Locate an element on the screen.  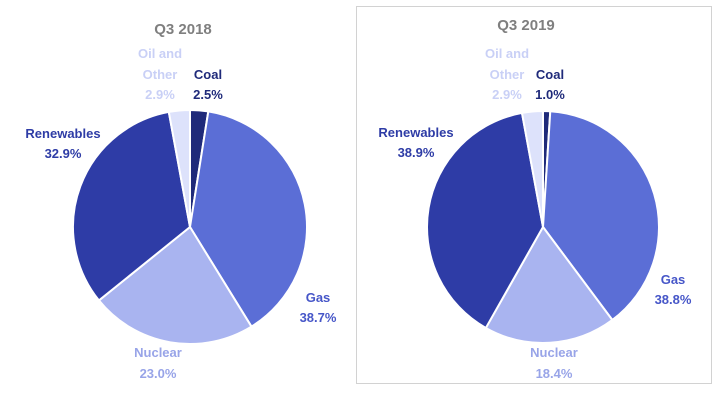
slice-label-gas-2019: 38.8% is located at coordinates (673, 299).